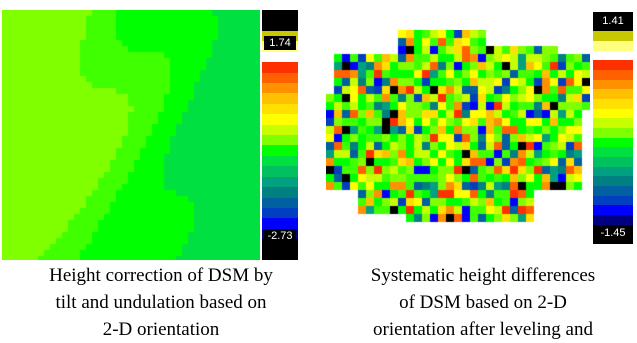 This screenshot has width=637, height=343. Describe the element at coordinates (280, 43) in the screenshot. I see `colorbar-max-label: 1.74` at that location.